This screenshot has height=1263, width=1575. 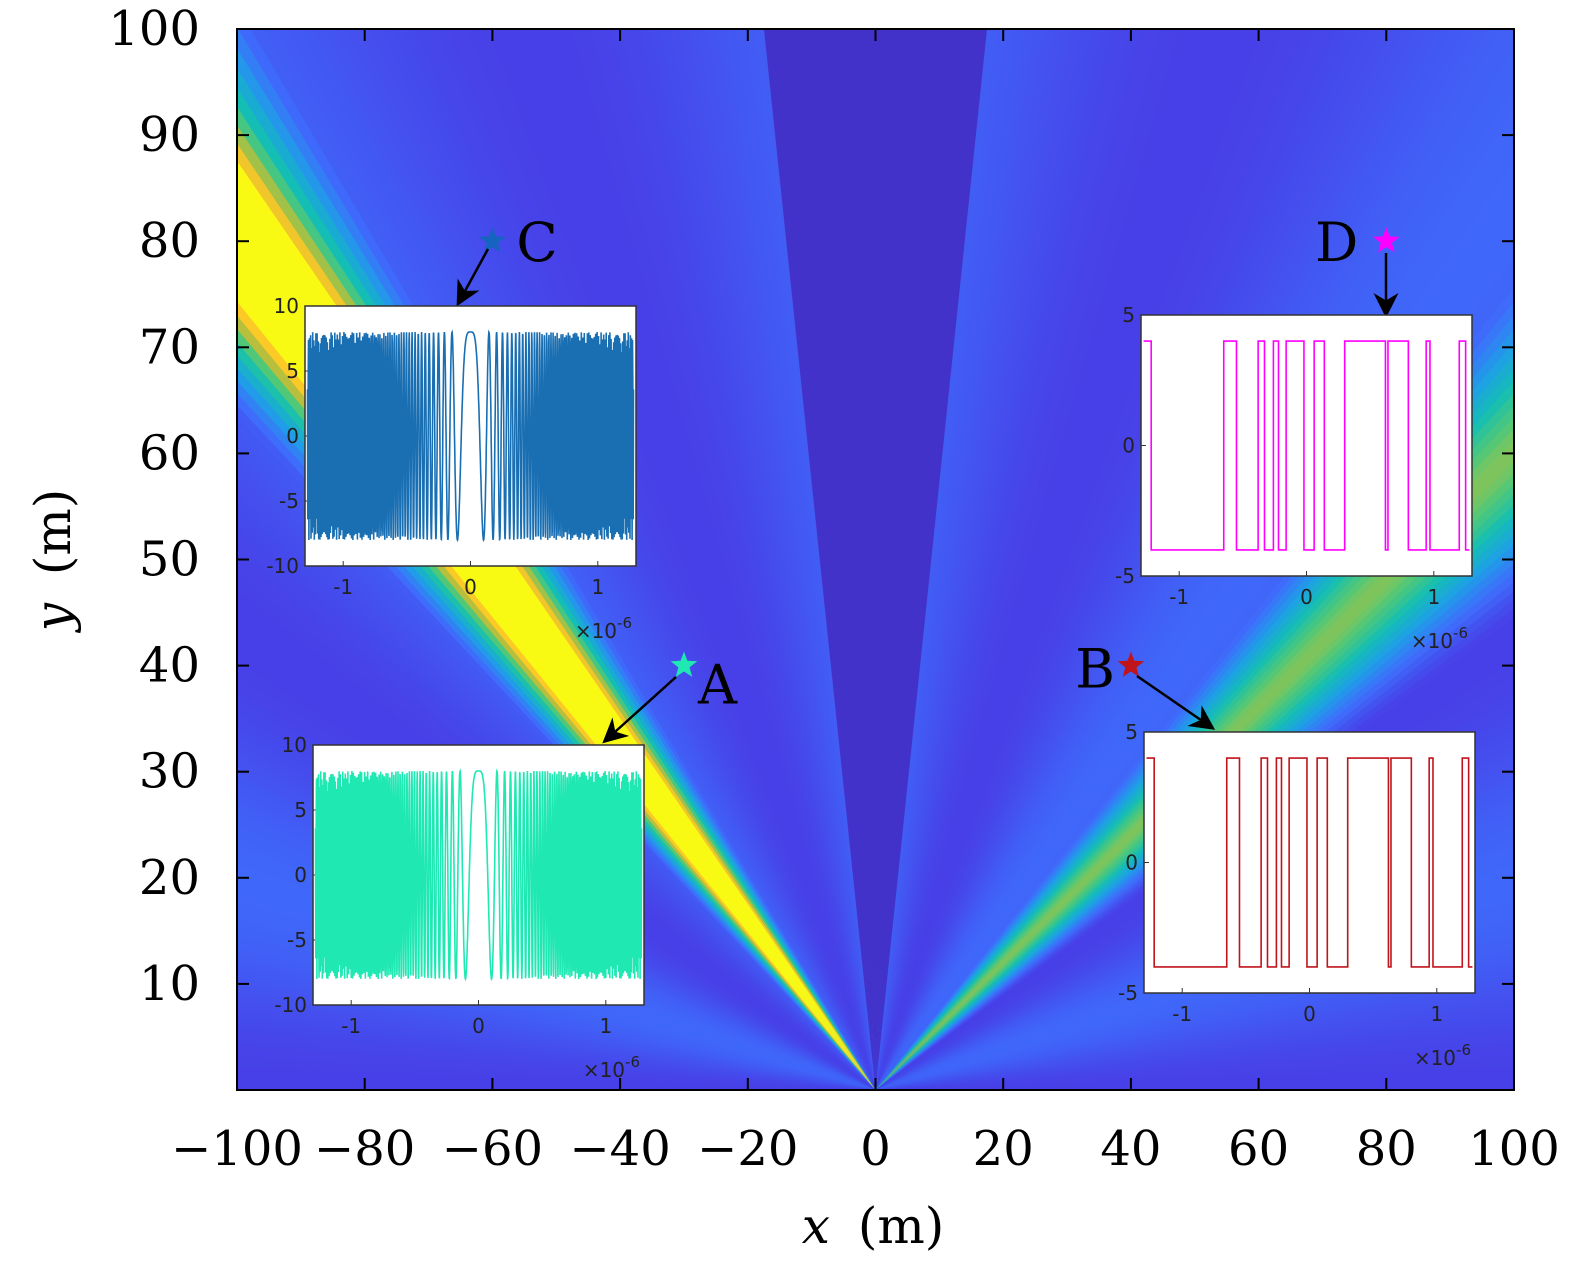 I want to click on x-tick-label: 100, so click(x=1514, y=1149).